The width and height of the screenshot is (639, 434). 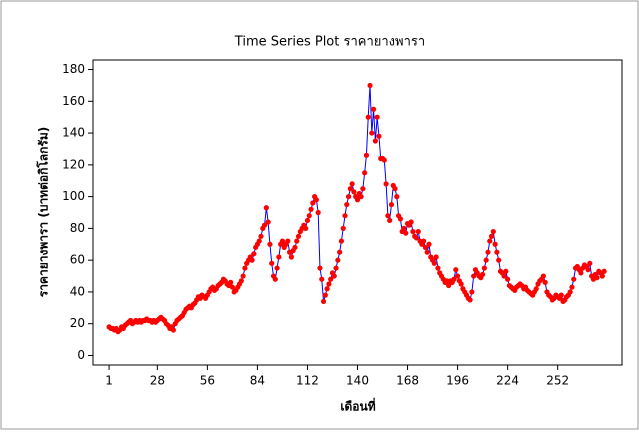 What do you see at coordinates (329, 42) in the screenshot?
I see `chart-title: Time Series Plot ราคายางพารา` at bounding box center [329, 42].